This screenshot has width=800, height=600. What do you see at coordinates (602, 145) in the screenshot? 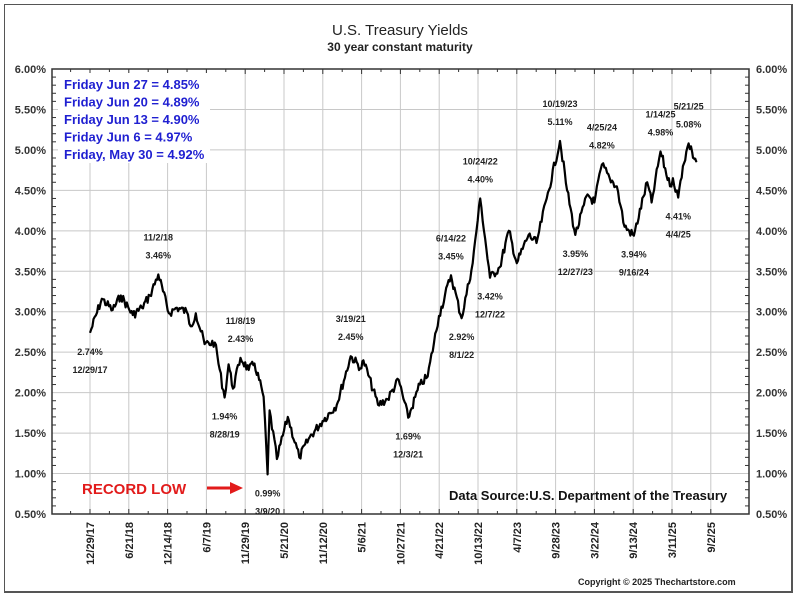
I see `annotation-line-2: 4.82%` at bounding box center [602, 145].